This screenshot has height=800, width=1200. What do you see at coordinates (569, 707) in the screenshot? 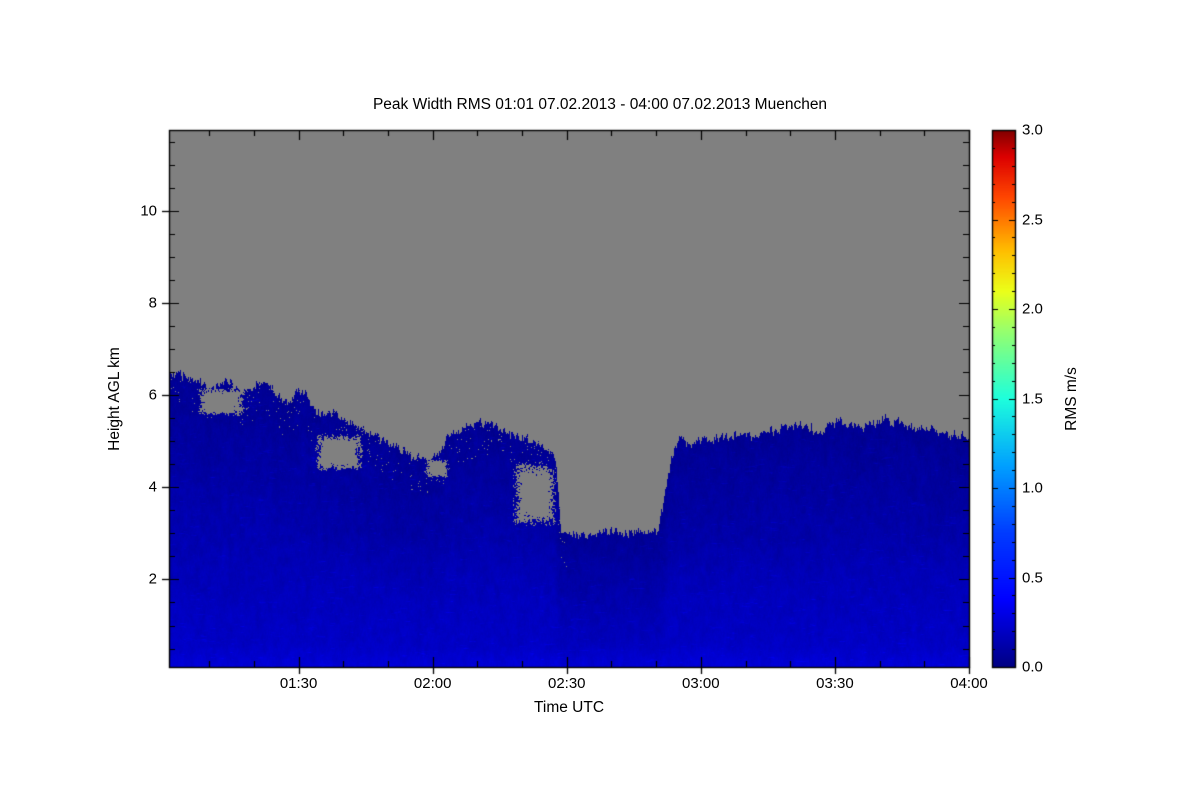
I see `x-axis-label: Time UTC` at bounding box center [569, 707].